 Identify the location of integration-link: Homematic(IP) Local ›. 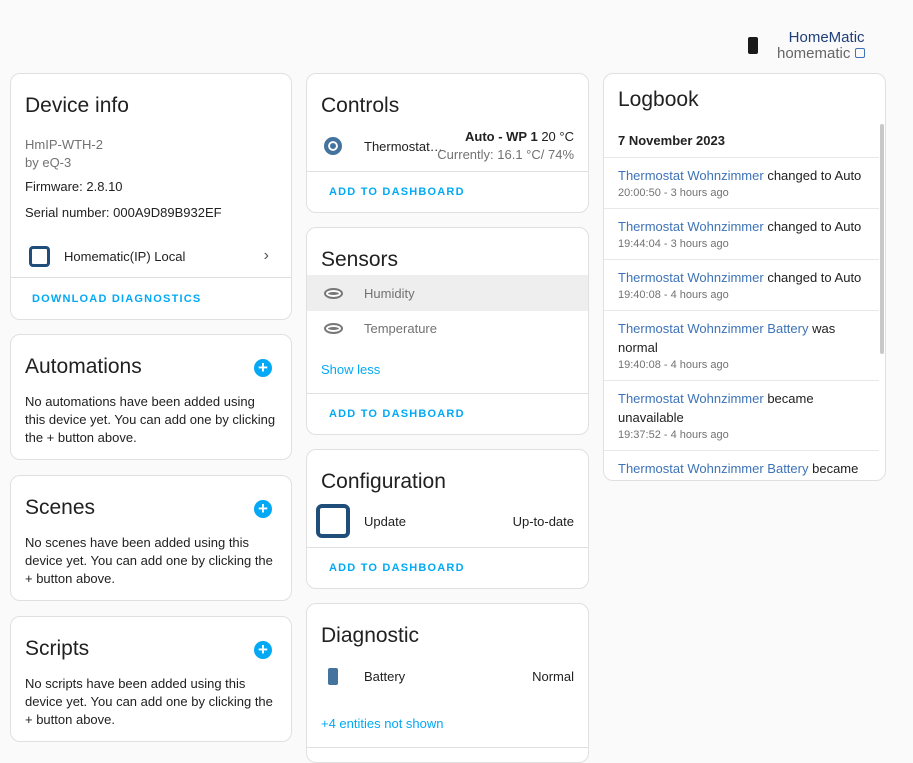
(151, 256).